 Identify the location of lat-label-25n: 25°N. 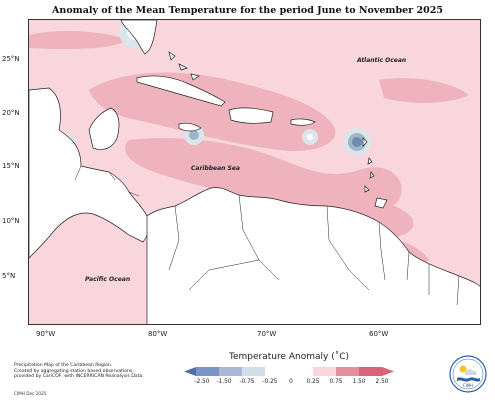
(11, 59).